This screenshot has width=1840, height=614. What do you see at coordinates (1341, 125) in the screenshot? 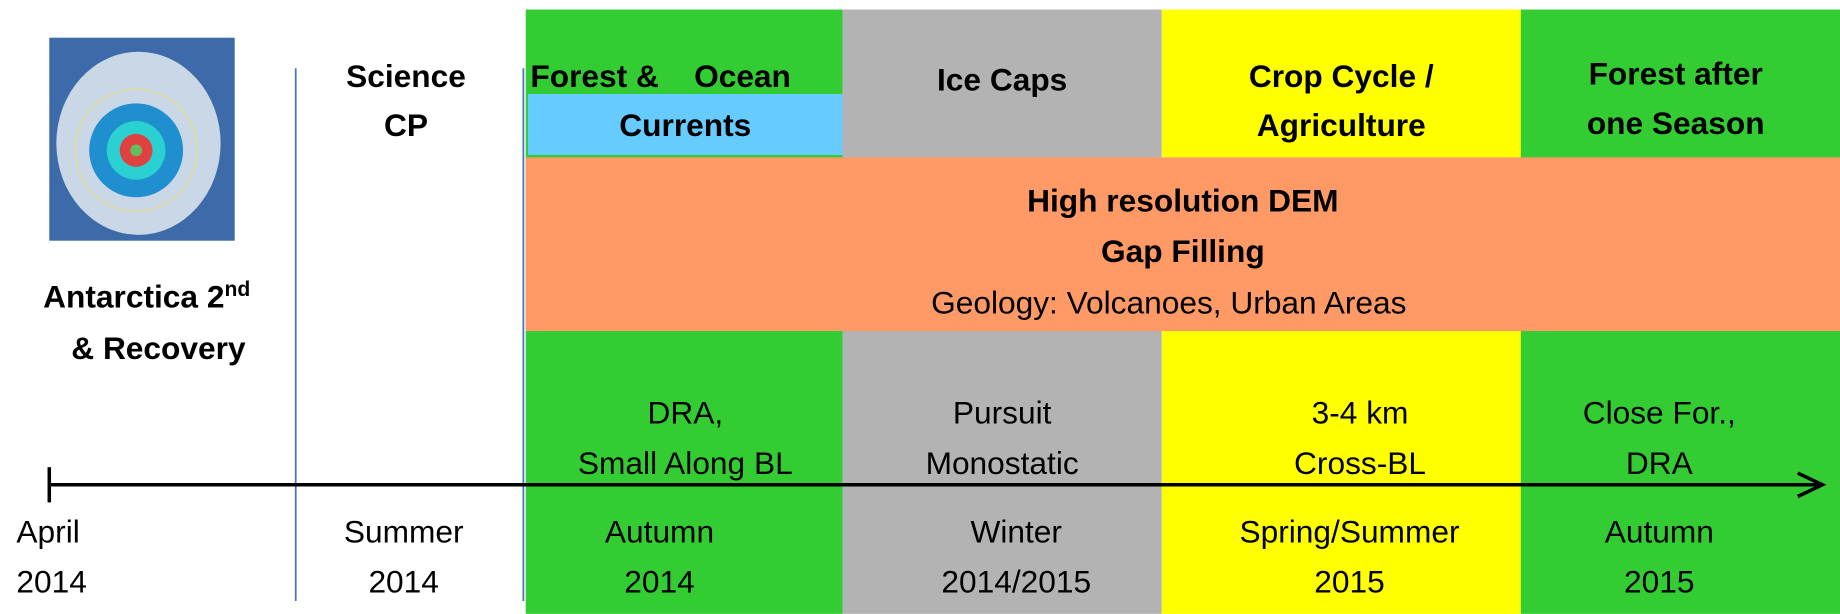
I see `phase-title: Agriculture` at bounding box center [1341, 125].